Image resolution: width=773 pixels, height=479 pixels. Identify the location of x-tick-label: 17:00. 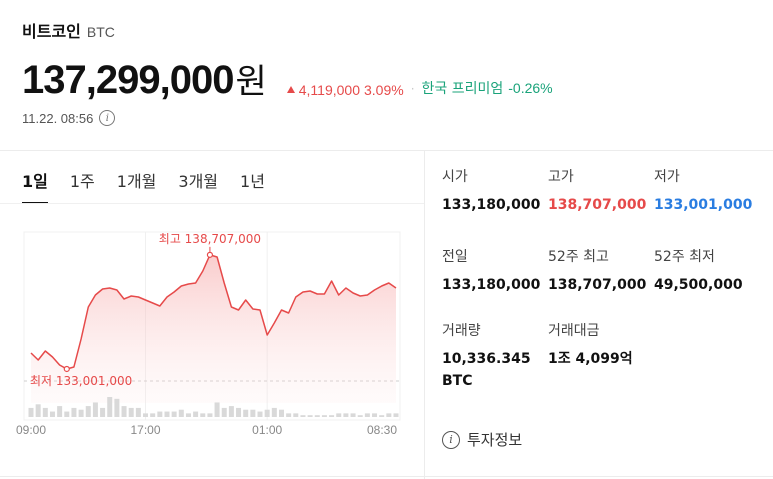
(145, 430).